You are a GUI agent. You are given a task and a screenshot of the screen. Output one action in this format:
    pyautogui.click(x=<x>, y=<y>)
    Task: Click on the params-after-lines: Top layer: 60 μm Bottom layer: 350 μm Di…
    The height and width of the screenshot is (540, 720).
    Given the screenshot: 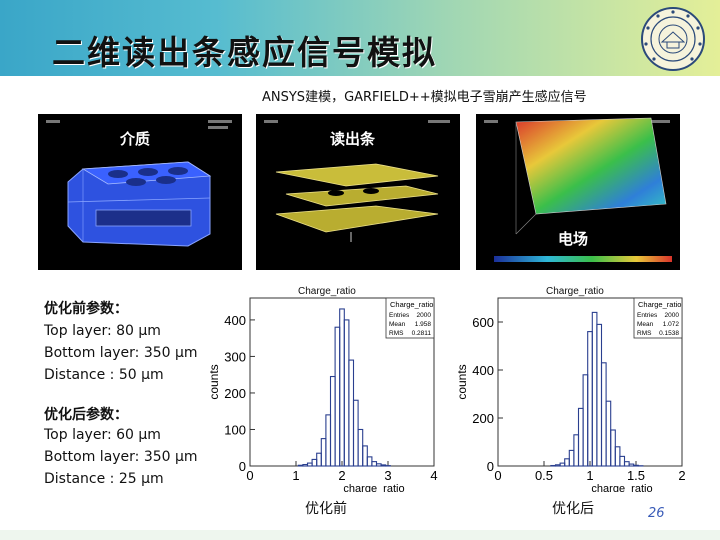 What is the action you would take?
    pyautogui.click(x=121, y=457)
    